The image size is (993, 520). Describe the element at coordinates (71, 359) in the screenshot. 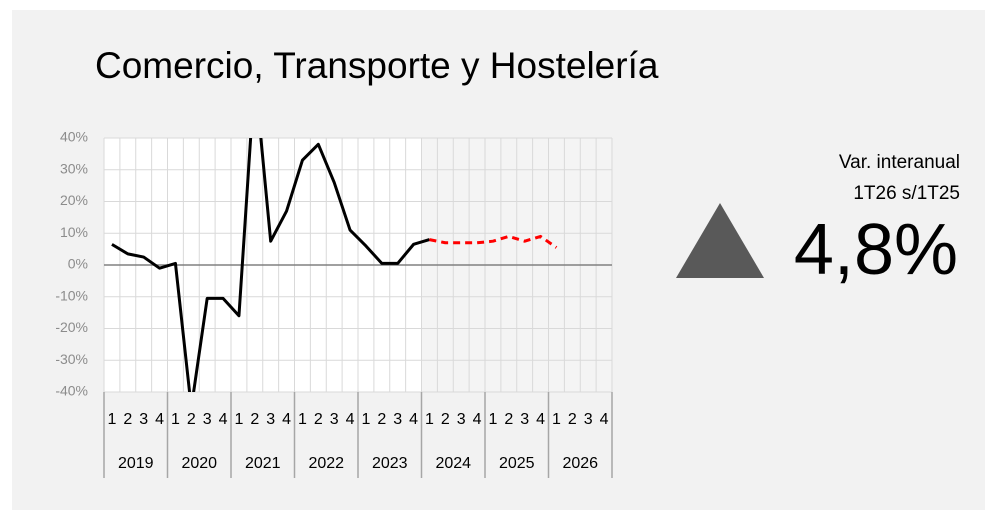

I see `y-tick-label: -30%` at that location.